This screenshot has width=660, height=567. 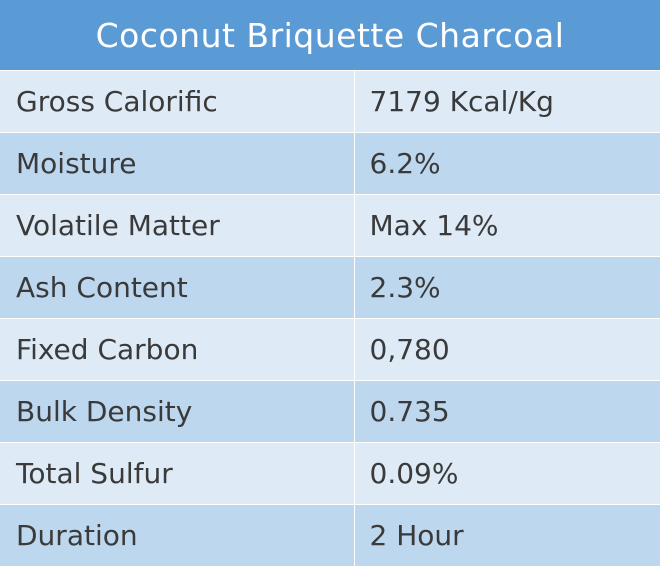 What do you see at coordinates (177, 225) in the screenshot?
I see `spec-label: Volatile Matter` at bounding box center [177, 225].